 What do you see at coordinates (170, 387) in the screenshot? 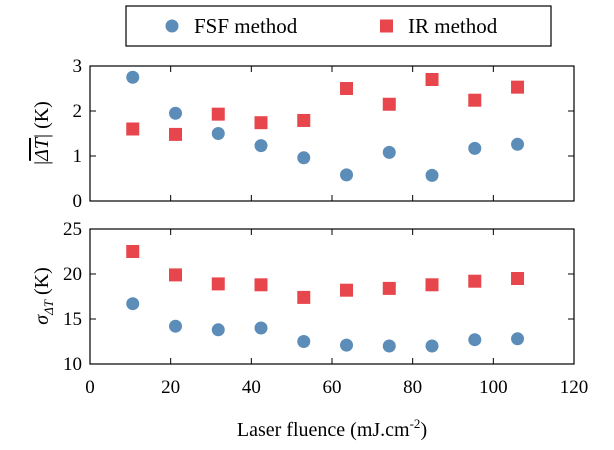
I see `x-tick-label: 20` at bounding box center [170, 387].